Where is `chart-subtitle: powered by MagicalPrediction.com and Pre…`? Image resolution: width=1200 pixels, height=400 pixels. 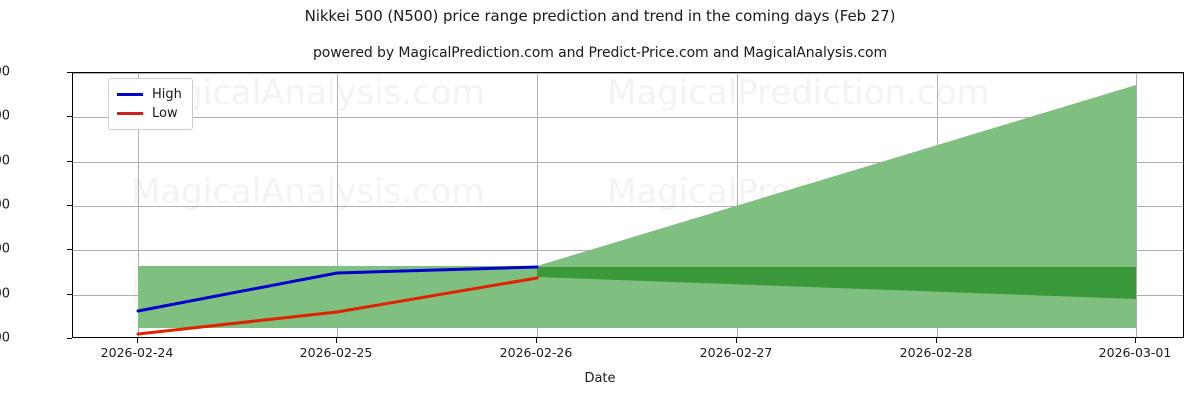
chart-subtitle: powered by MagicalPrediction.com and Pre… is located at coordinates (600, 53).